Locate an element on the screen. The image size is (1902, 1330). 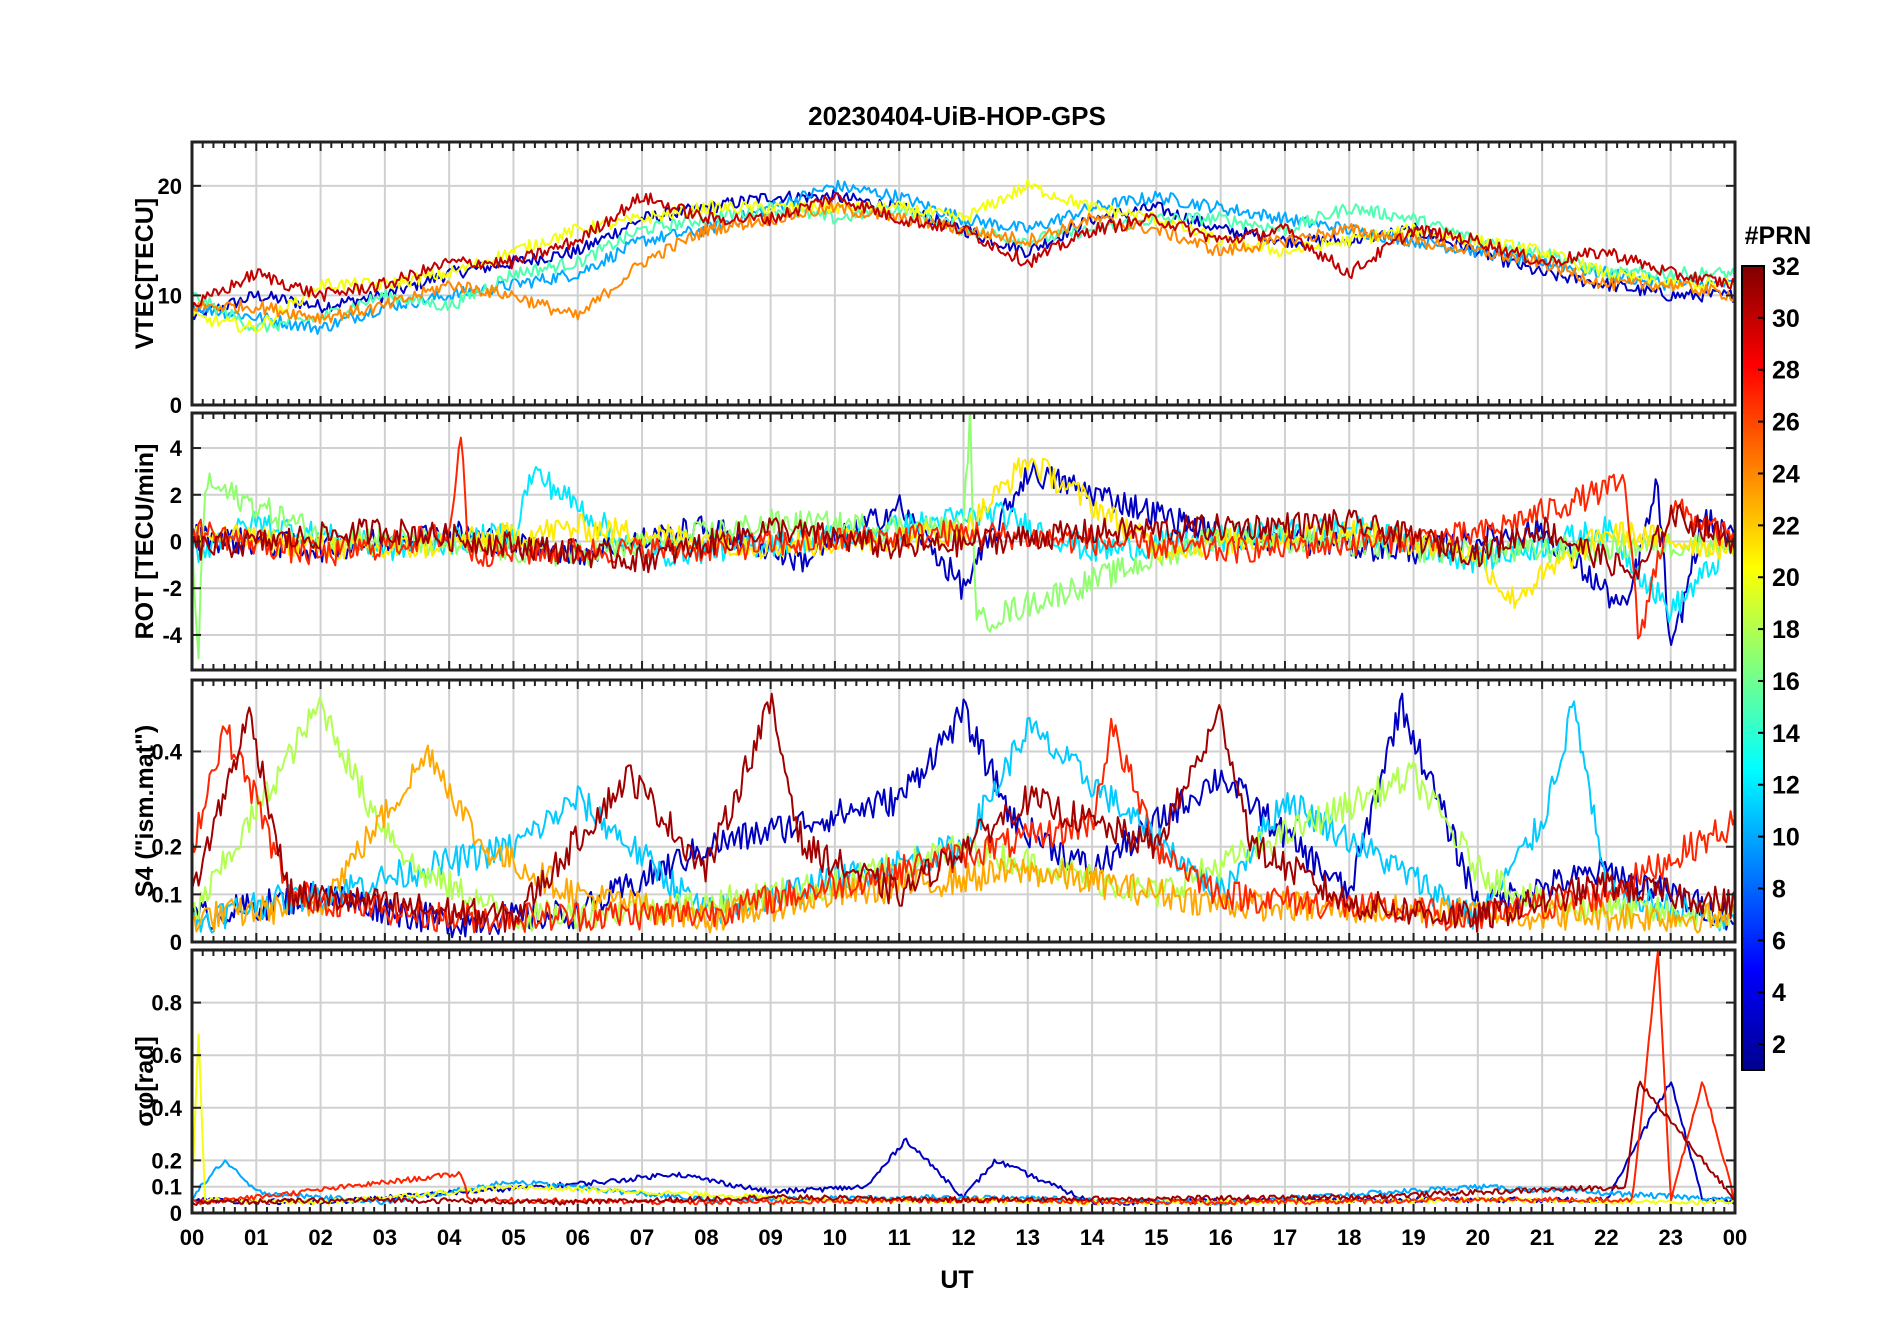
colorbar-tick-label: 20 is located at coordinates (1786, 578).